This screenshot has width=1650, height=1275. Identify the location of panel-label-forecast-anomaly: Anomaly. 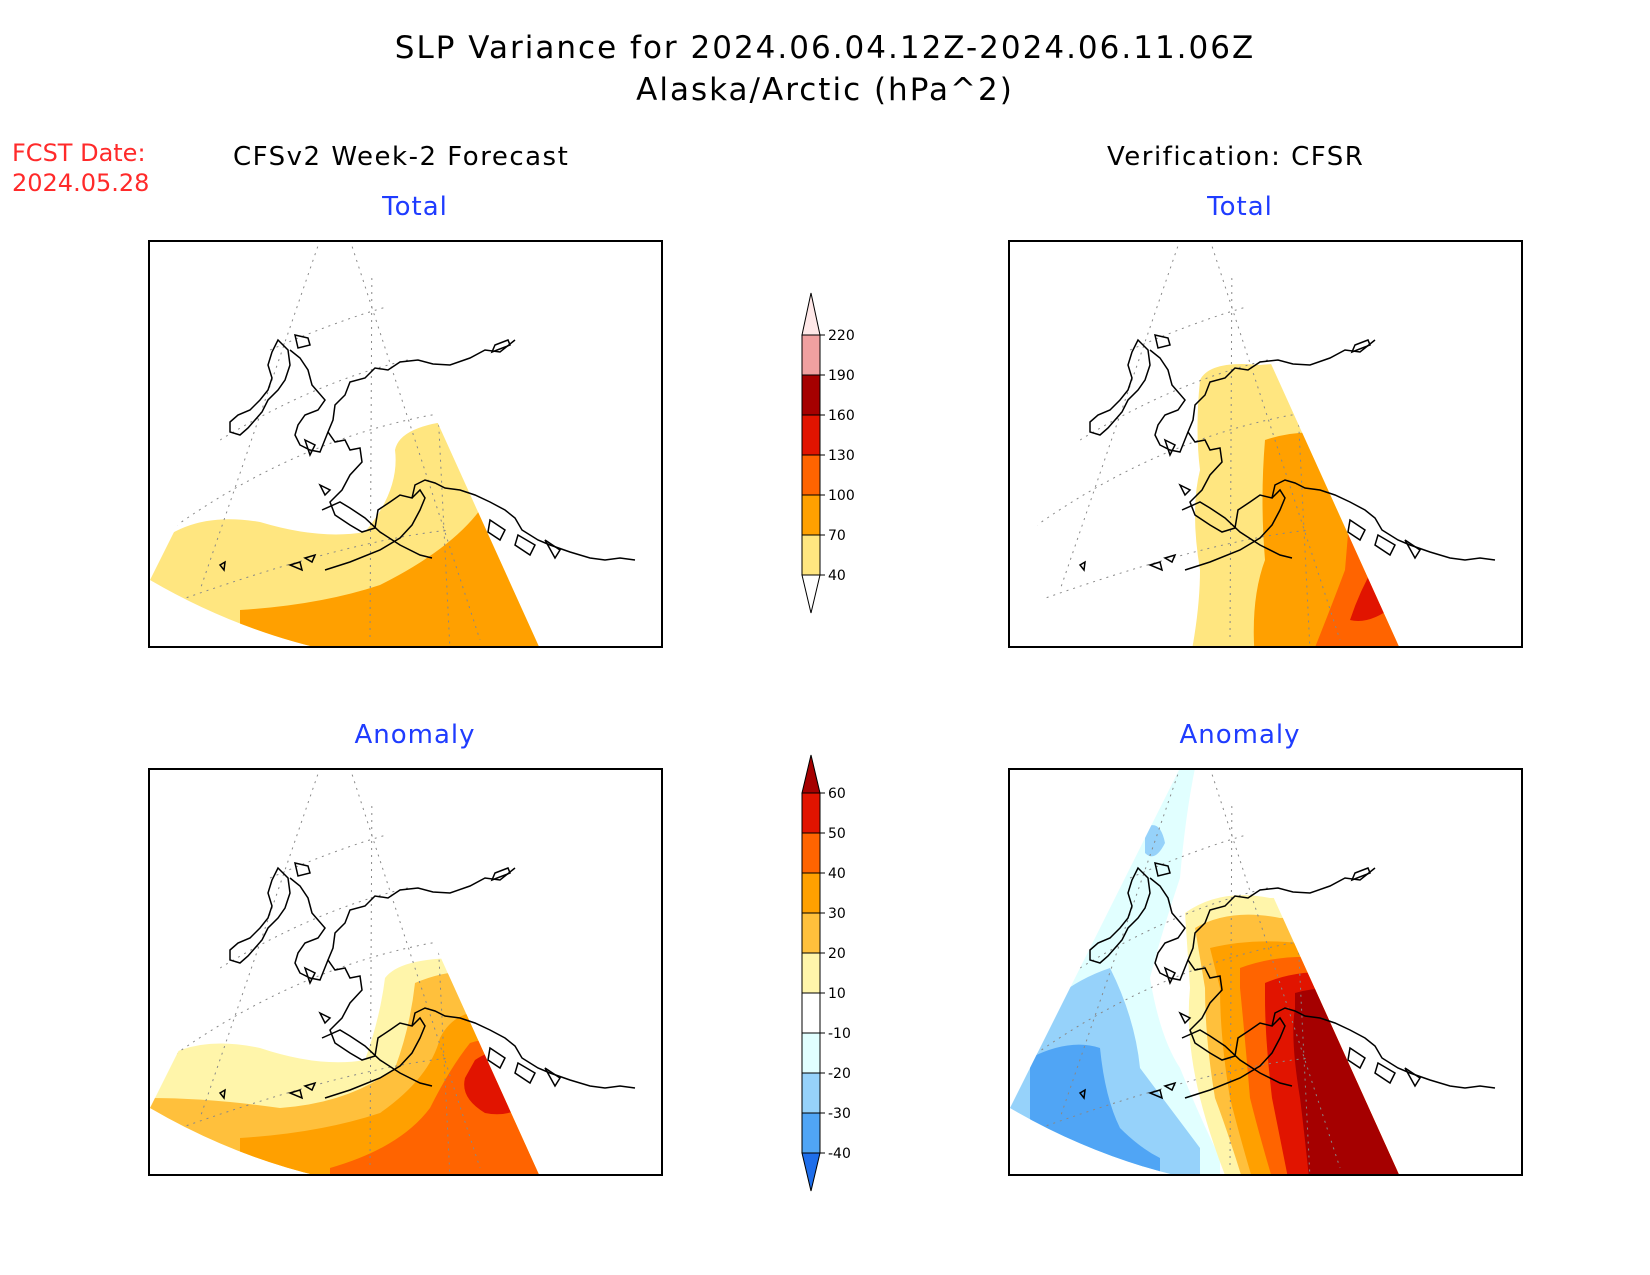
(415, 735).